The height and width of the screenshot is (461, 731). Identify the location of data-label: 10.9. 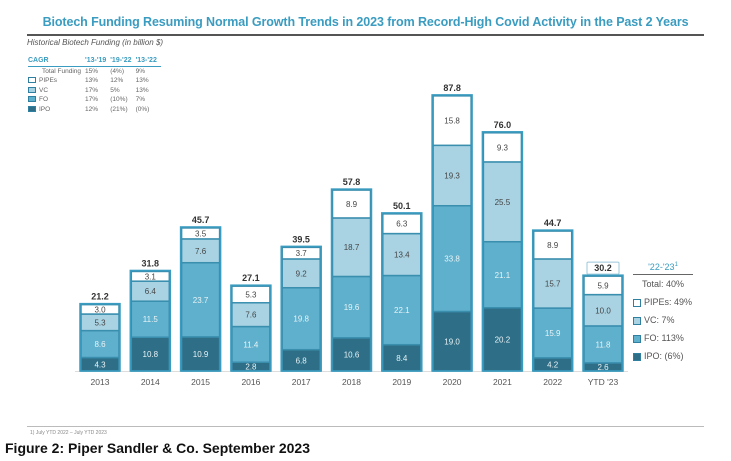
(201, 354).